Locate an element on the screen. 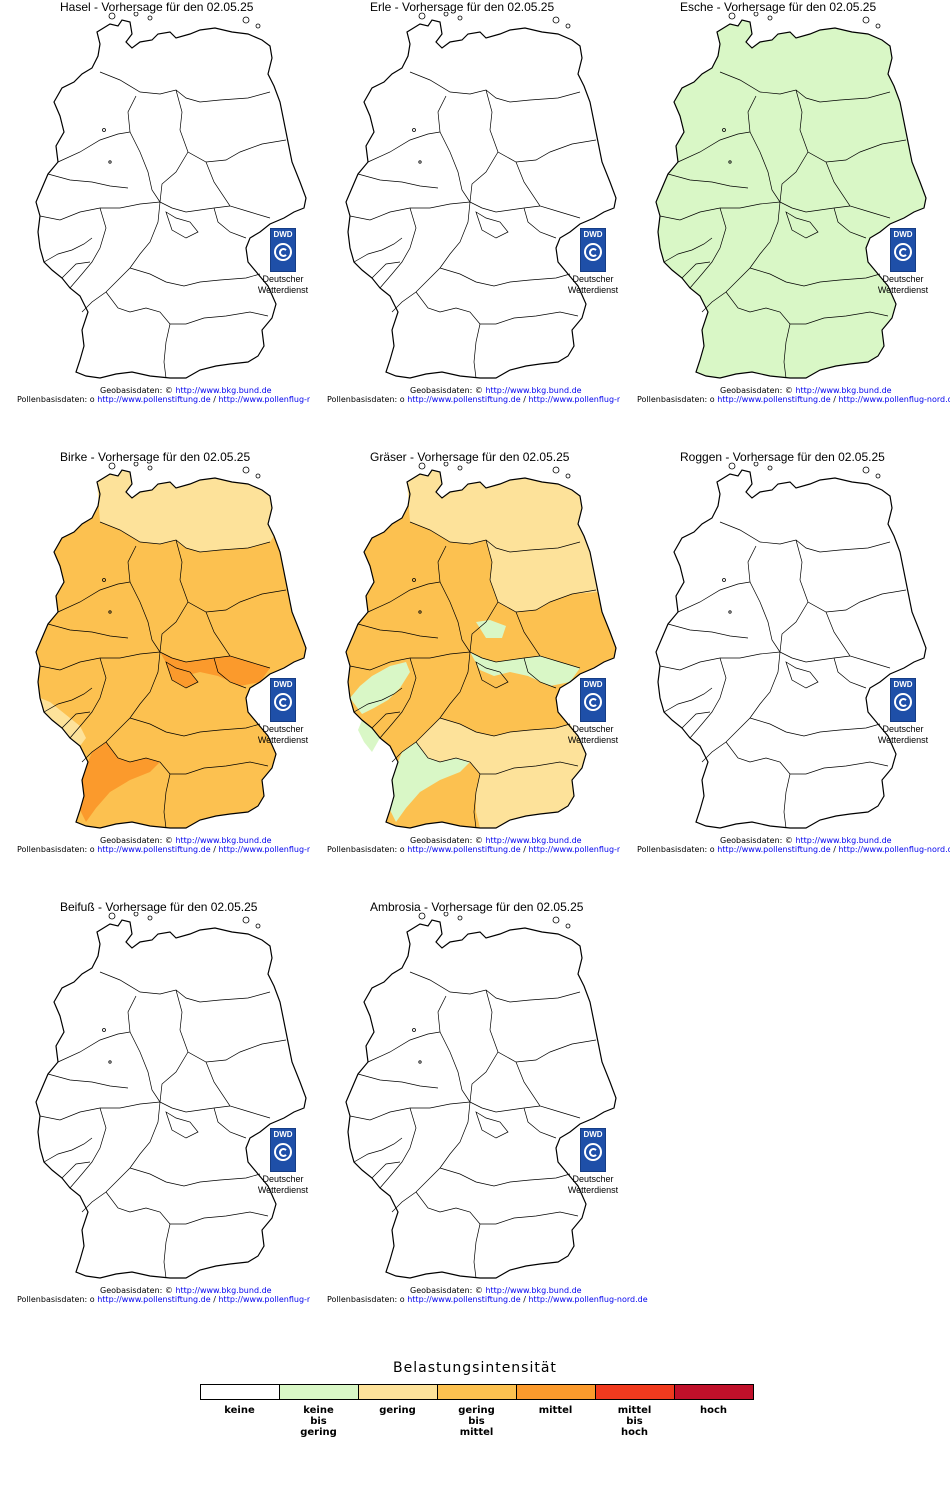 The image size is (950, 1500). pollen-label: Pollenbasisdaten: is located at coordinates (52, 399).